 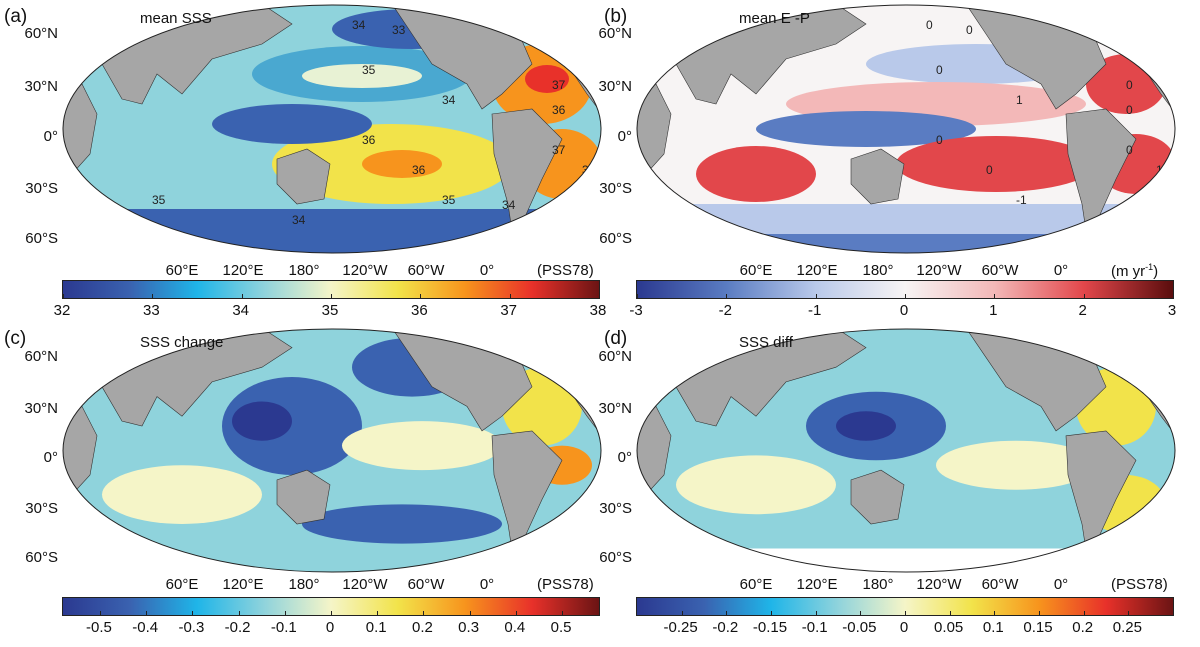 What do you see at coordinates (636, 310) in the screenshot?
I see `colorbar-tick-label: -3` at bounding box center [636, 310].